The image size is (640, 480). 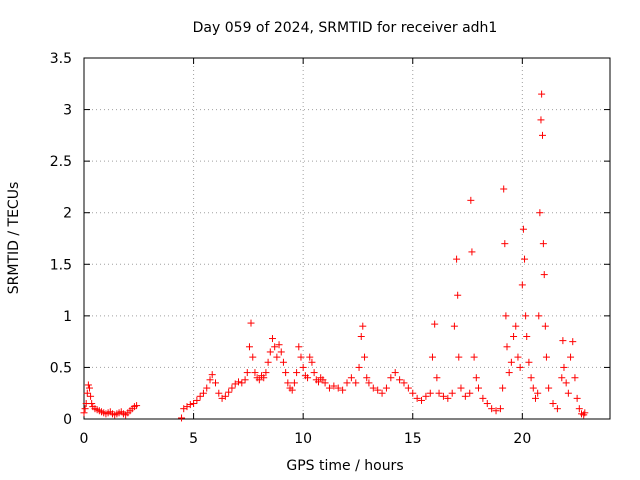 What do you see at coordinates (413, 439) in the screenshot?
I see `x-tick-label: 15` at bounding box center [413, 439].